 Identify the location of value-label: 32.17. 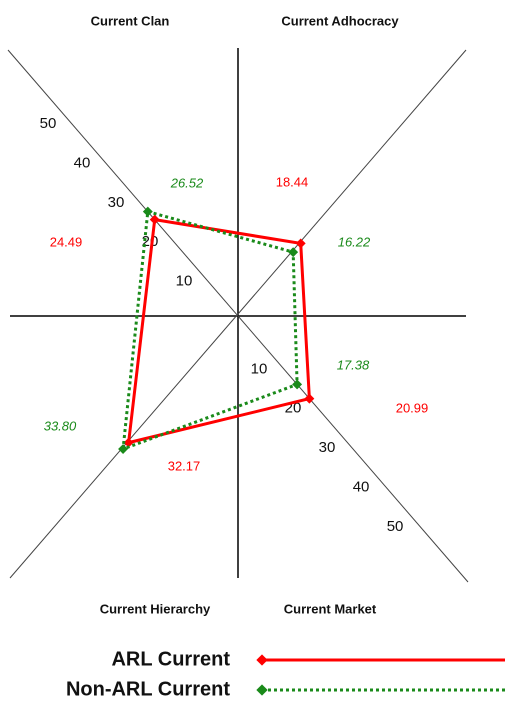
(184, 465).